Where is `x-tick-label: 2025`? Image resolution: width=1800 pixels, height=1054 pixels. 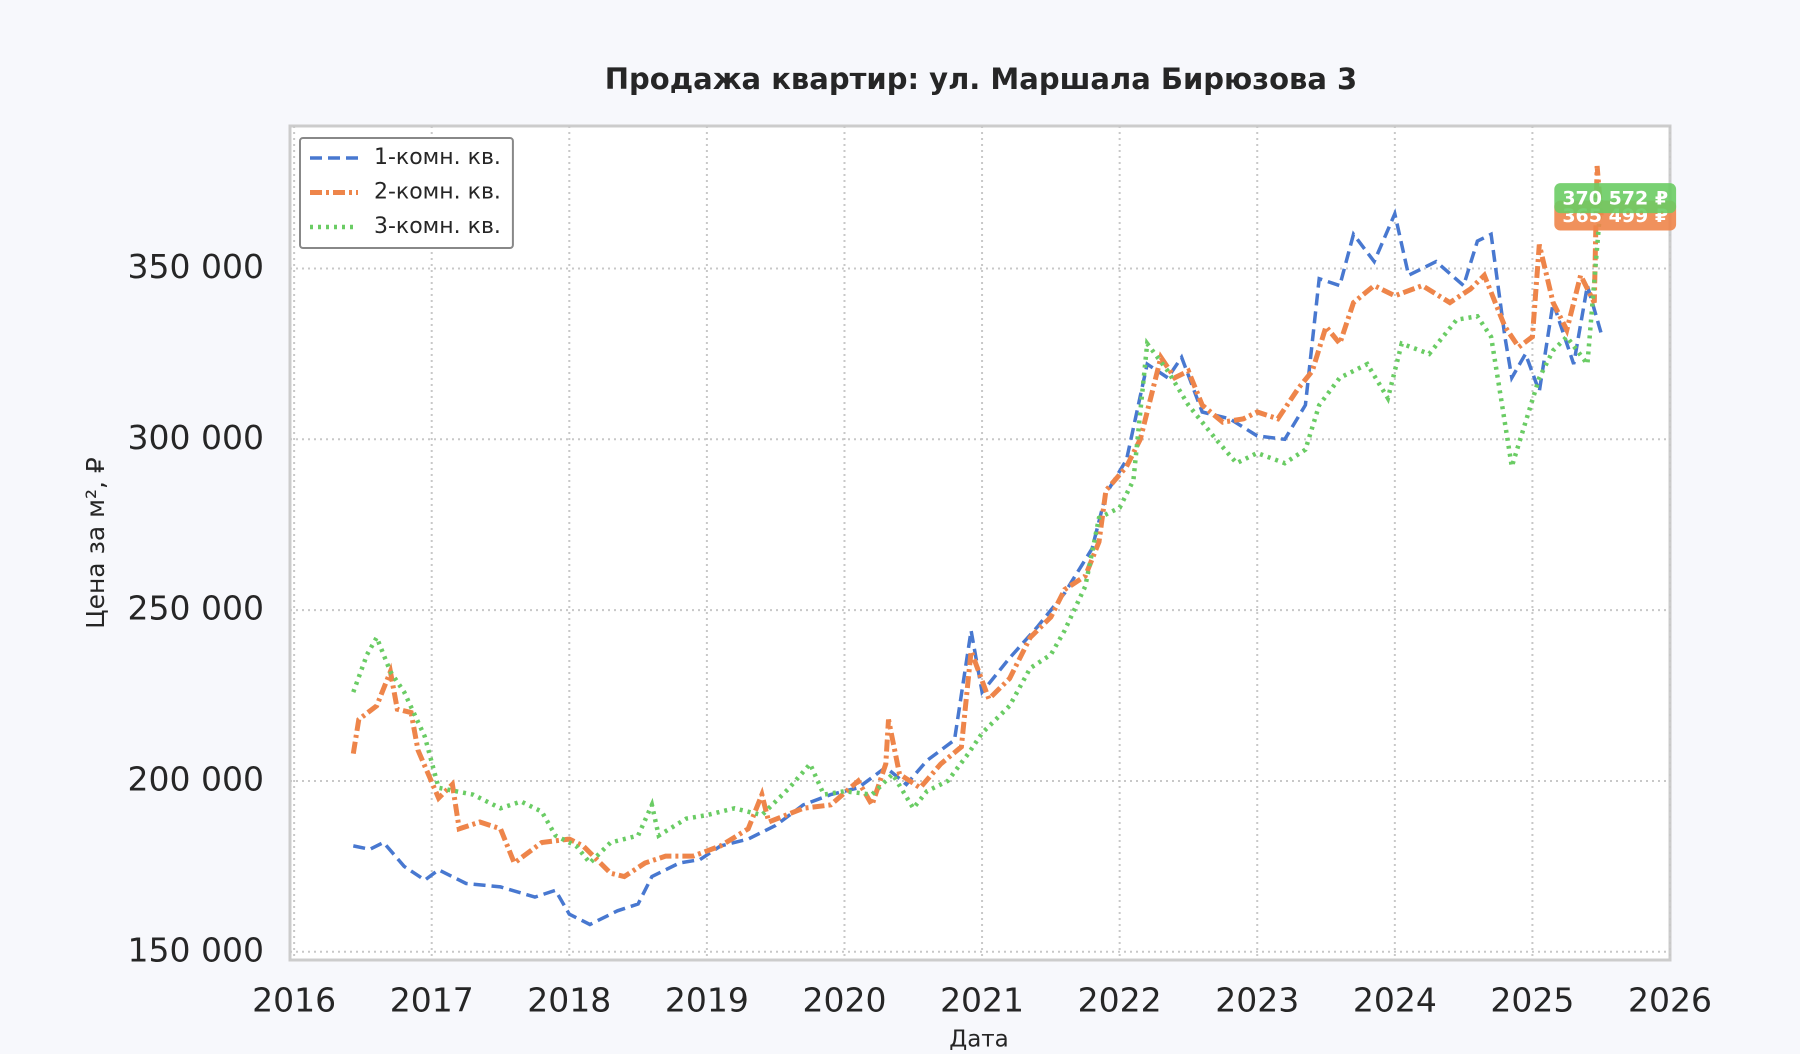 x-tick-label: 2025 is located at coordinates (1532, 1000).